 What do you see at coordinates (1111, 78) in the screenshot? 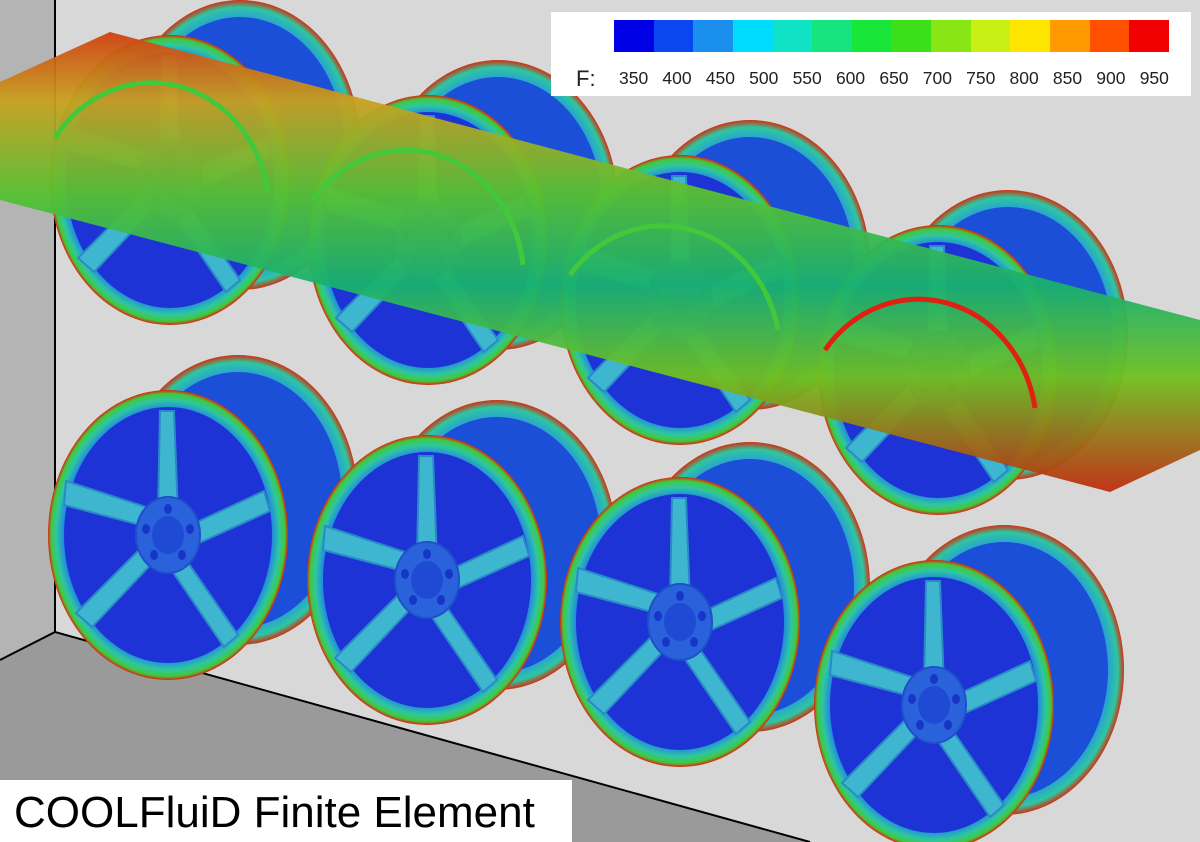
I see `legend-tick: 900` at bounding box center [1111, 78].